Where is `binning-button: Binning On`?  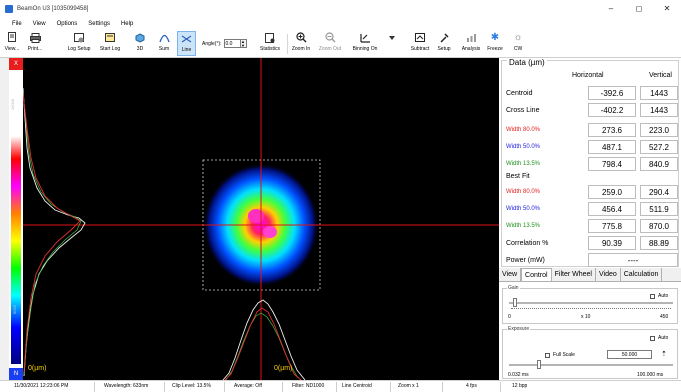
binning-button: Binning On is located at coordinates (365, 43).